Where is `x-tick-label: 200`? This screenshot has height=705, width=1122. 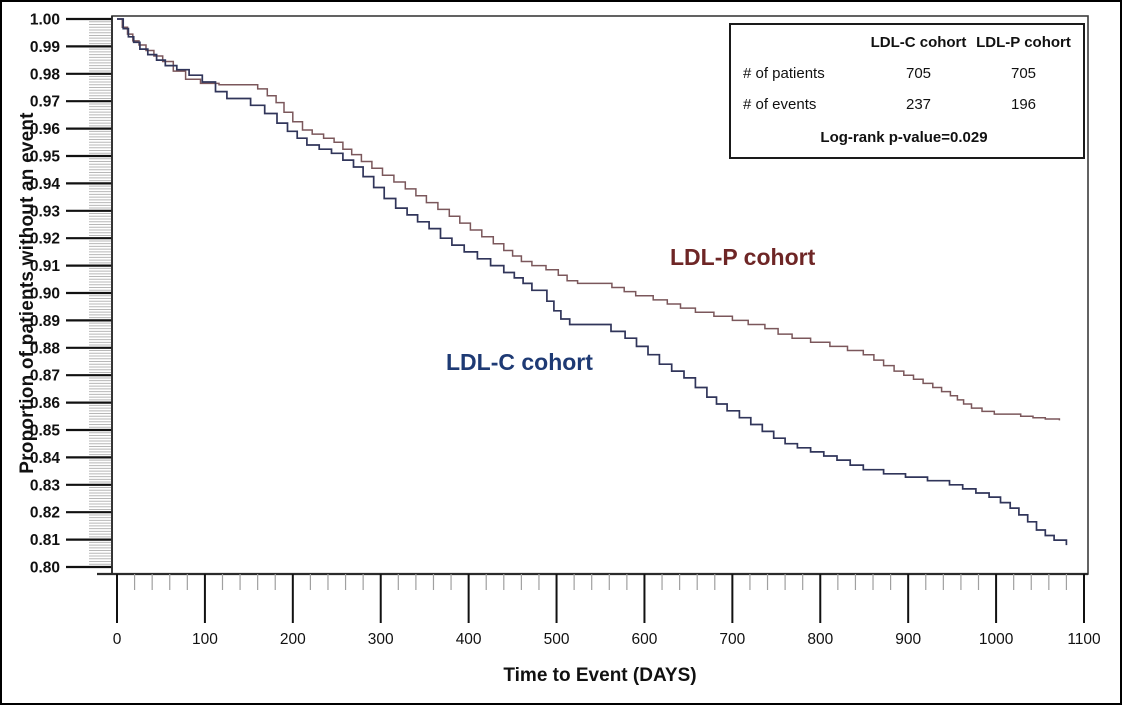 x-tick-label: 200 is located at coordinates (293, 639).